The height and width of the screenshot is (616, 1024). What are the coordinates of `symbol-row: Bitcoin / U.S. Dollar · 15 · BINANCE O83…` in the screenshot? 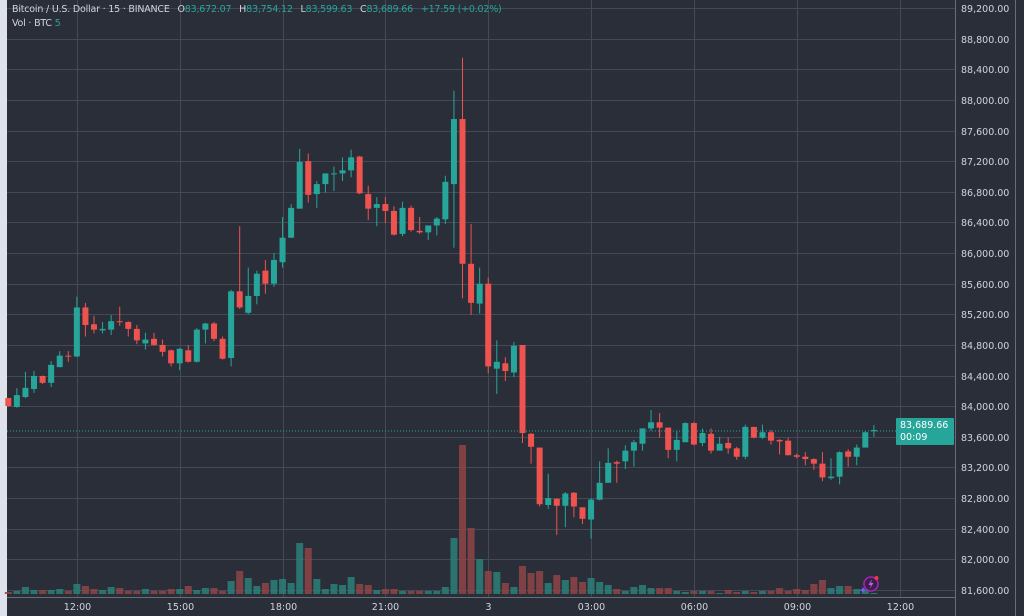 It's located at (257, 10).